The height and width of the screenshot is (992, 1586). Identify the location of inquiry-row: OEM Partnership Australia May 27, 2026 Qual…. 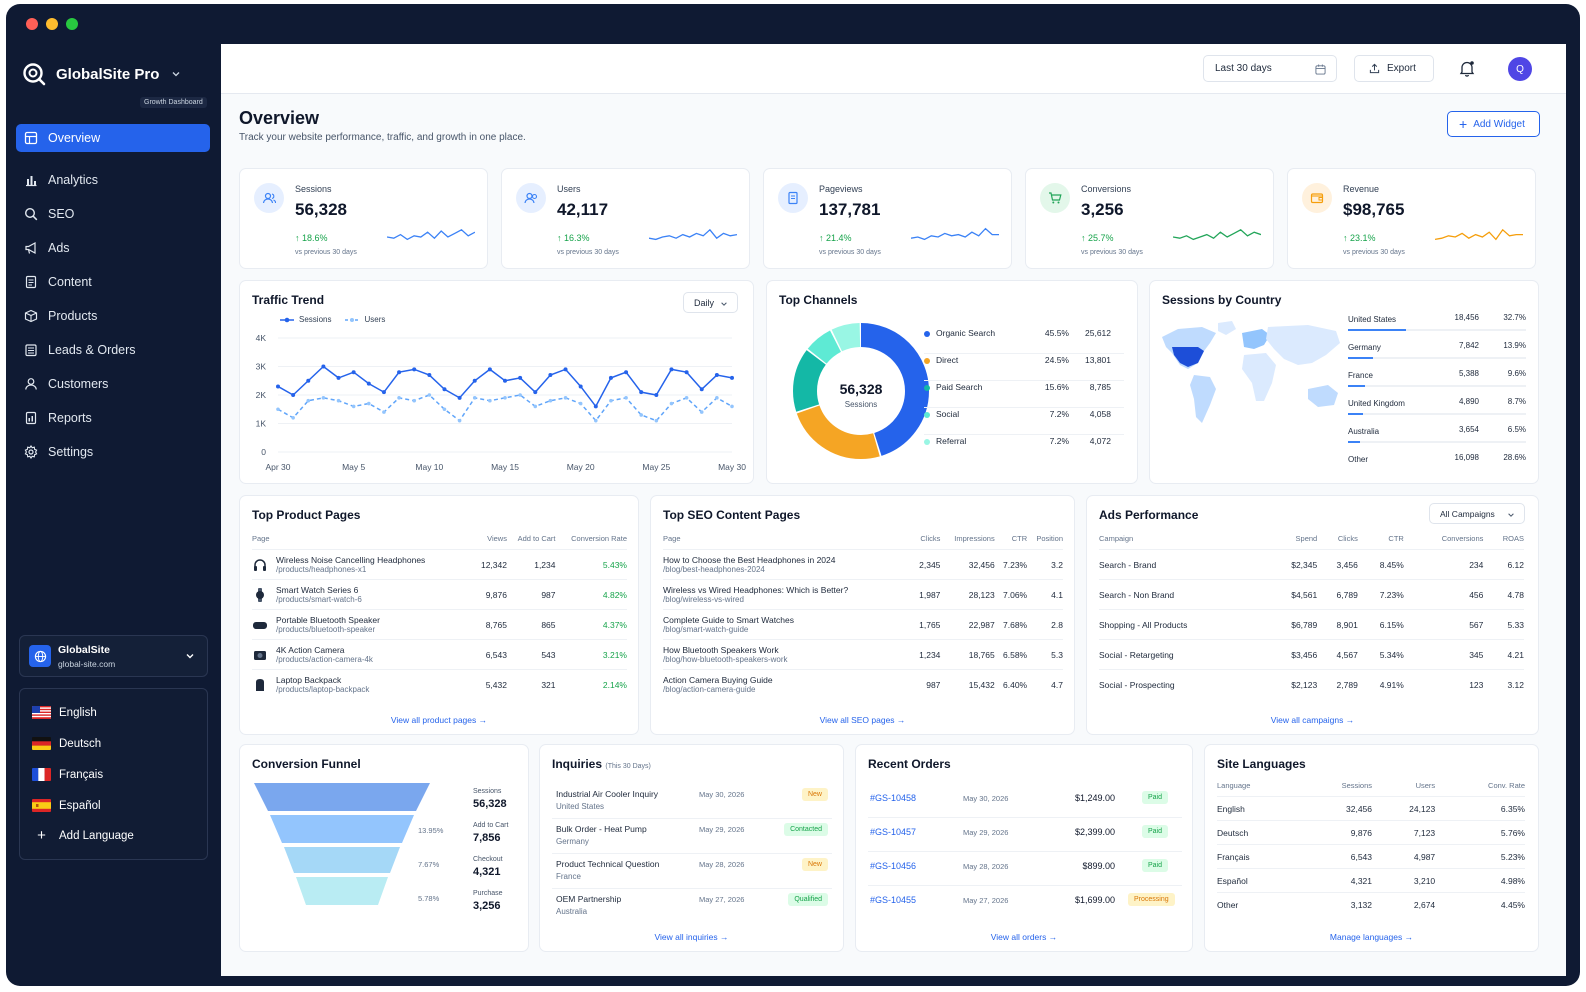
(692, 907).